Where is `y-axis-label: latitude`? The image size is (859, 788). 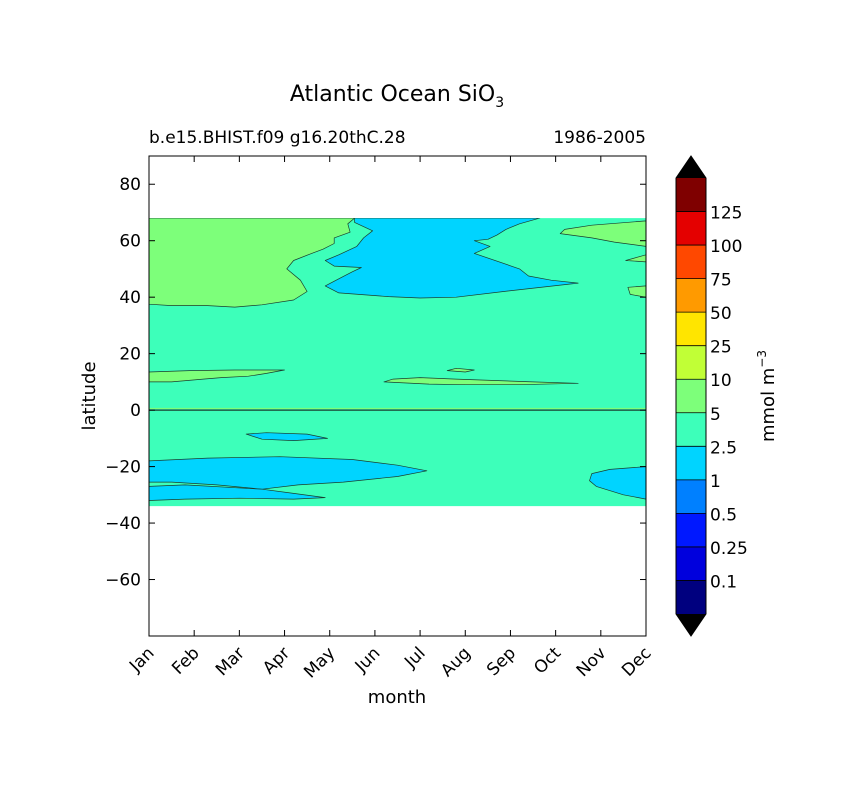
y-axis-label: latitude is located at coordinates (89, 395).